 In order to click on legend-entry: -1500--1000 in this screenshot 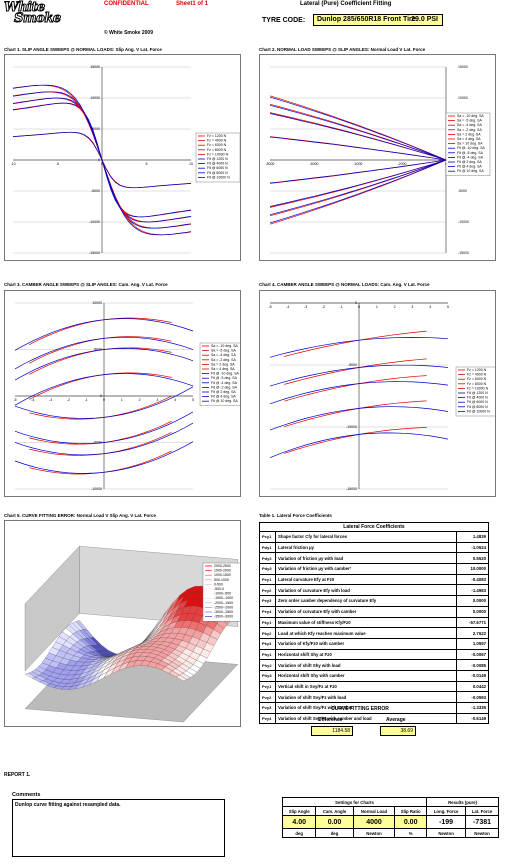, I will do `click(223, 598)`.